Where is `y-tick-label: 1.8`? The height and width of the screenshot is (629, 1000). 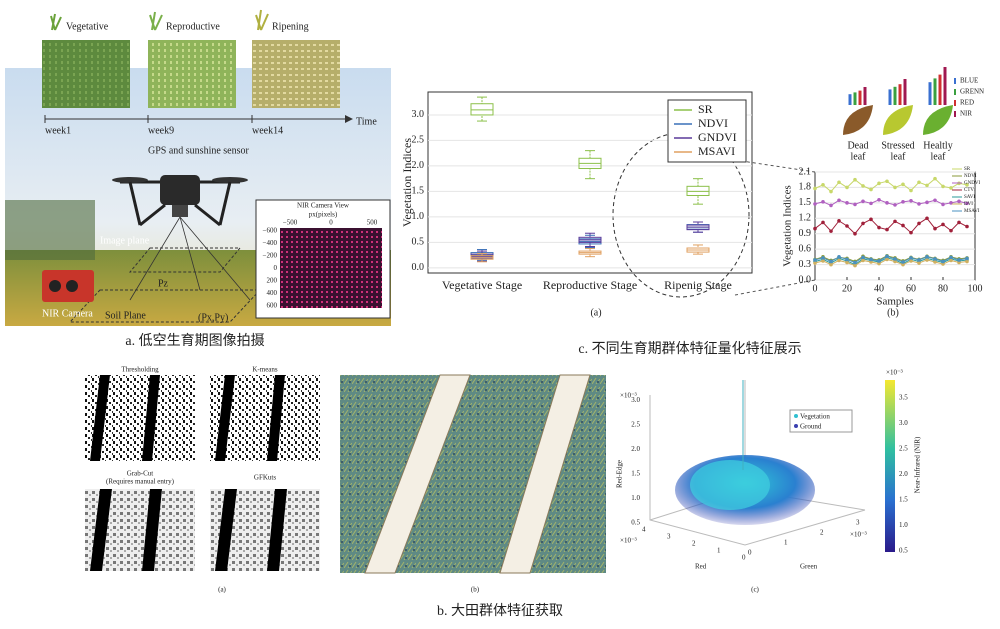 y-tick-label: 1.8 is located at coordinates (805, 187).